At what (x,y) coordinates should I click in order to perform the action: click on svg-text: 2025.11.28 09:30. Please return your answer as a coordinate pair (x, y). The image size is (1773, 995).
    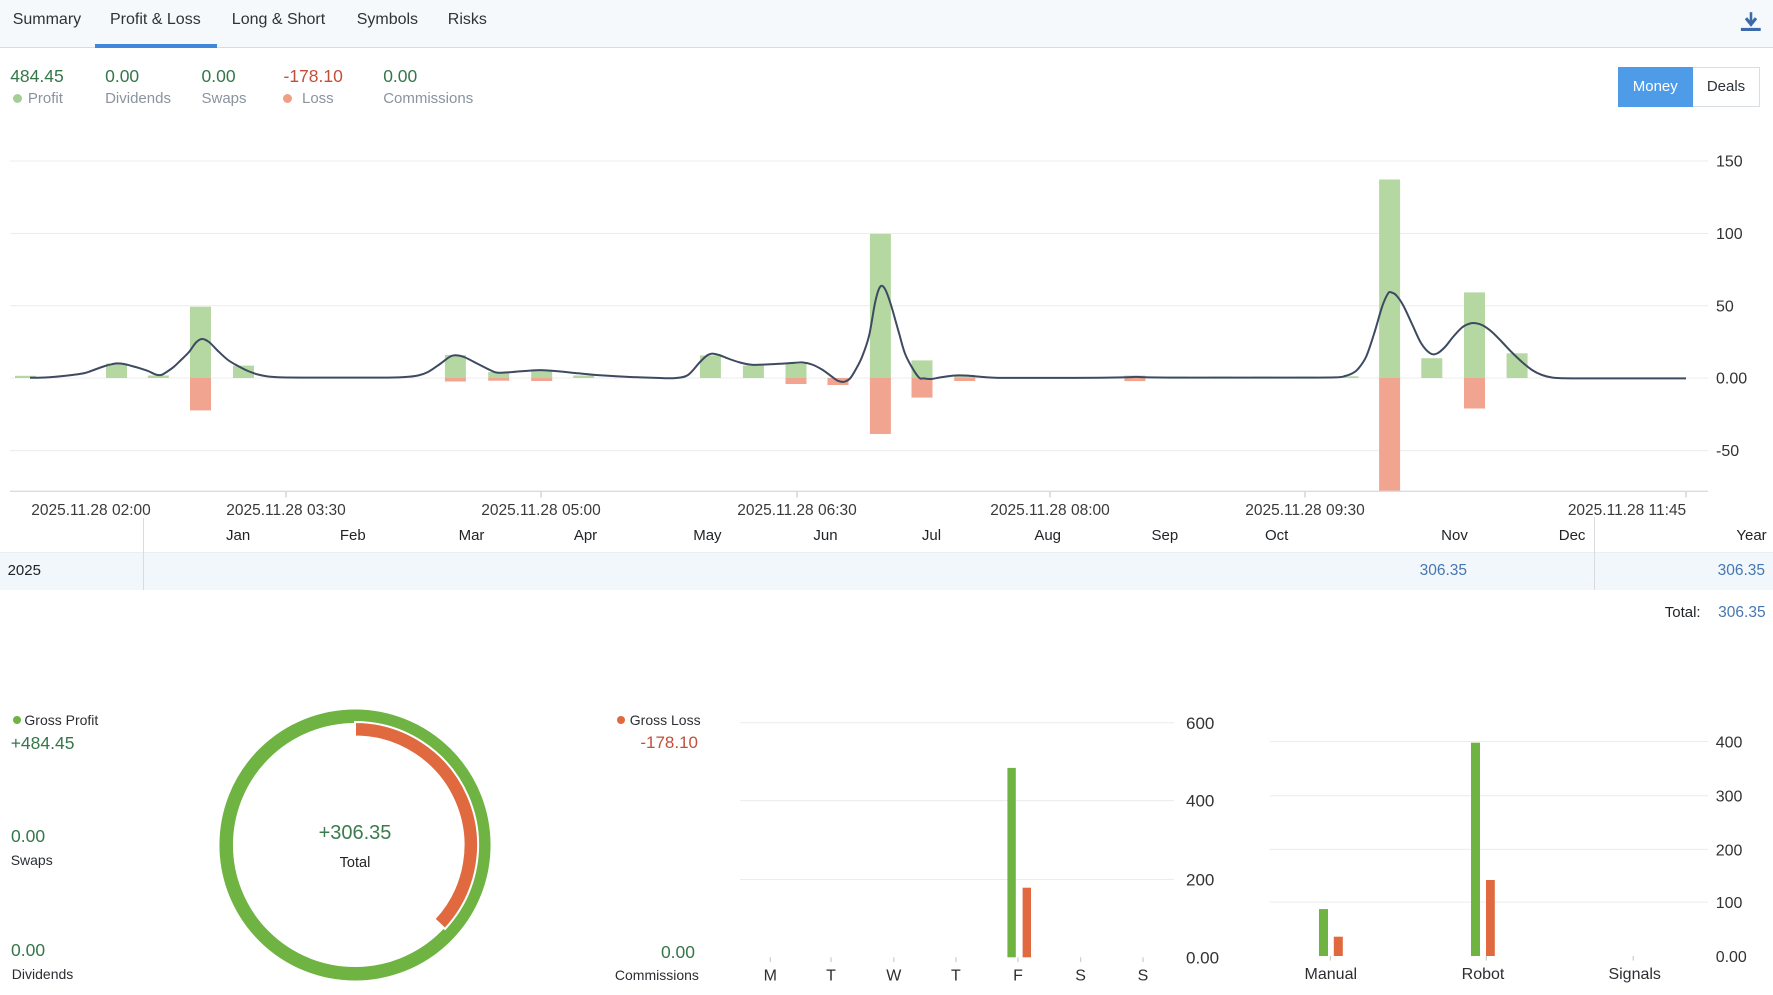
    Looking at the image, I should click on (1305, 510).